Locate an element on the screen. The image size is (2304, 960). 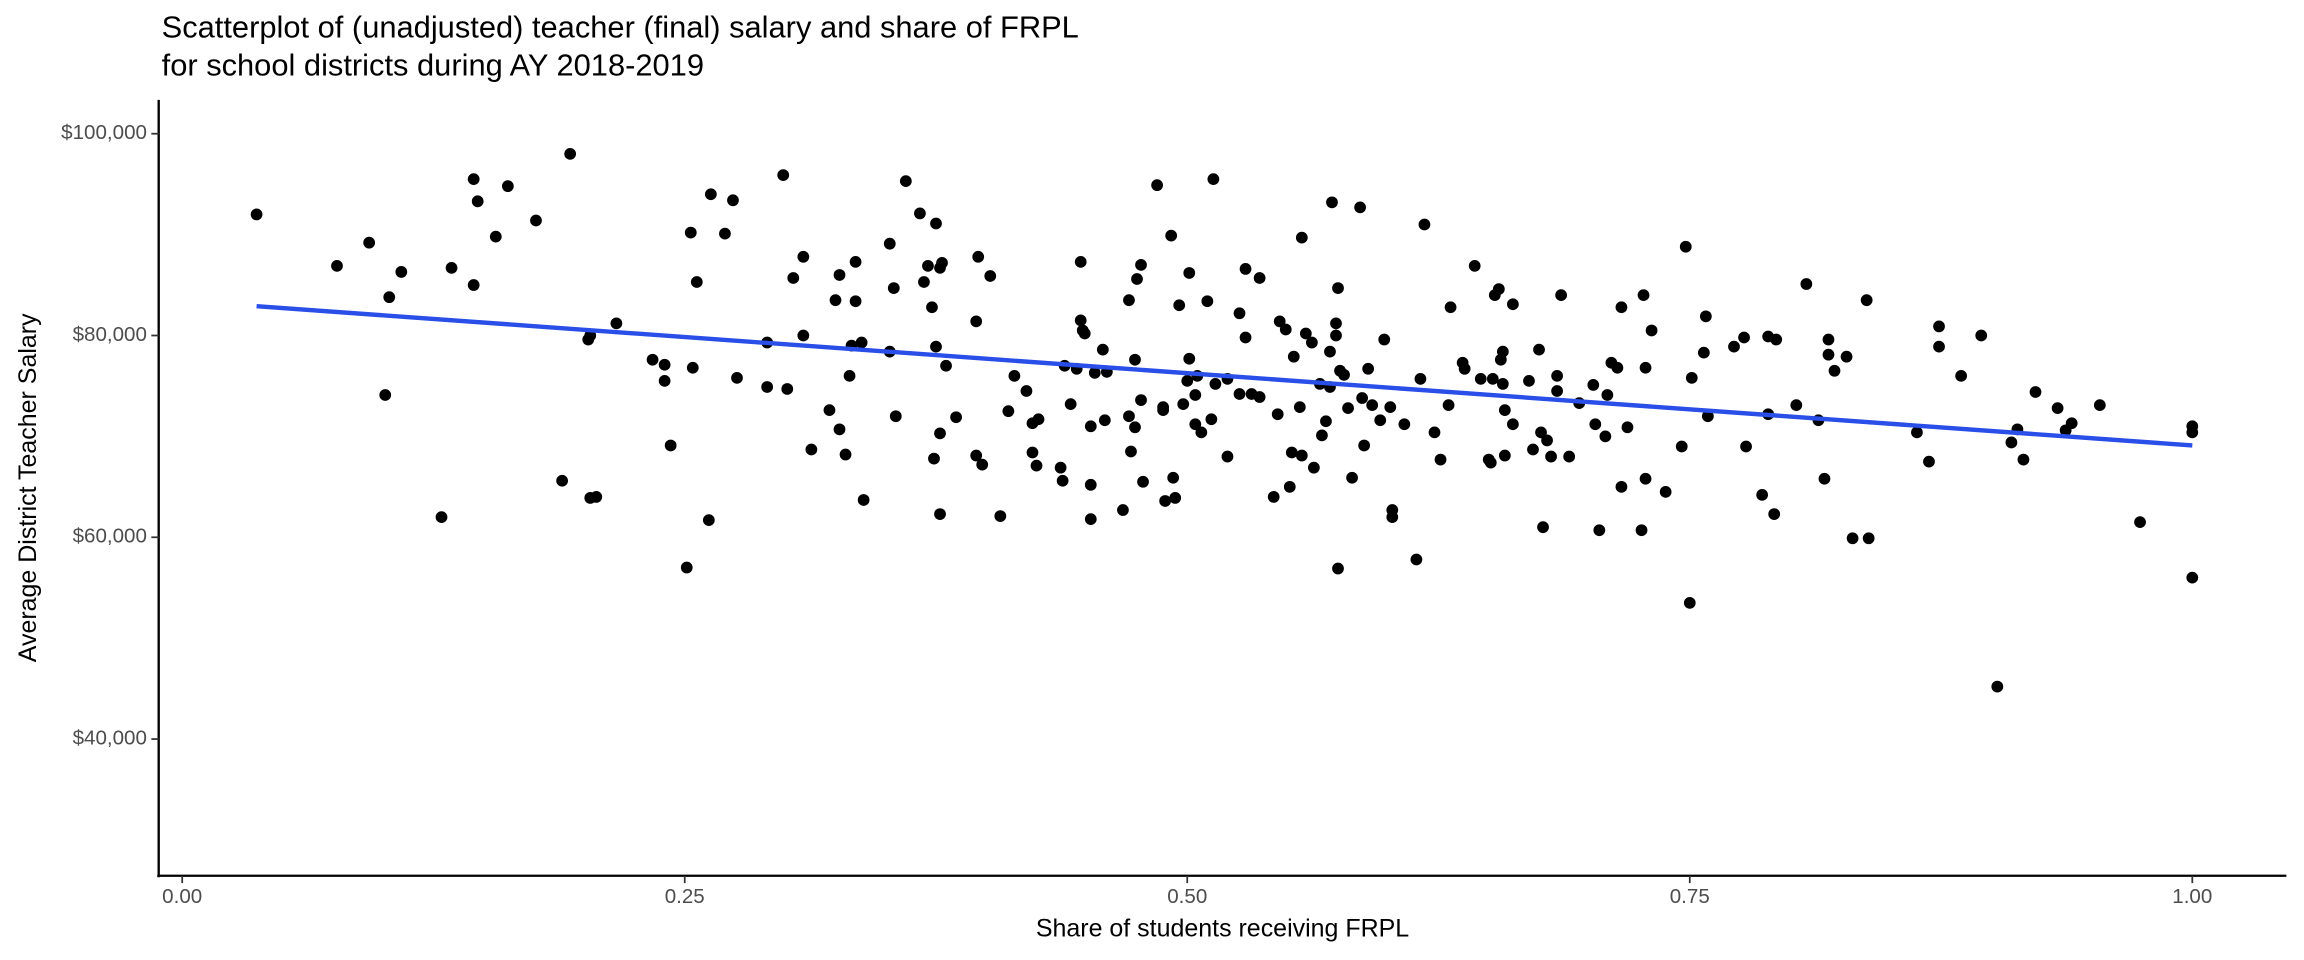
x-tick-label: 0.50 is located at coordinates (1187, 896).